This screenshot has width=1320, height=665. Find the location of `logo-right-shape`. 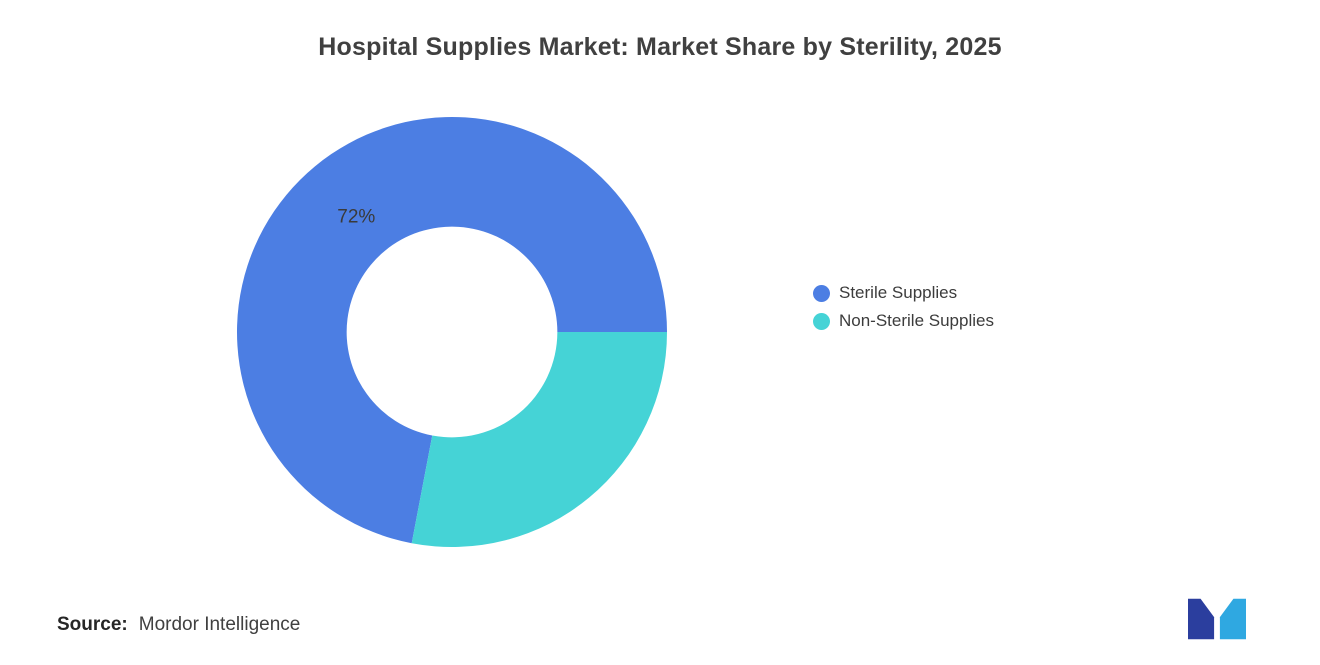

logo-right-shape is located at coordinates (1232, 619).